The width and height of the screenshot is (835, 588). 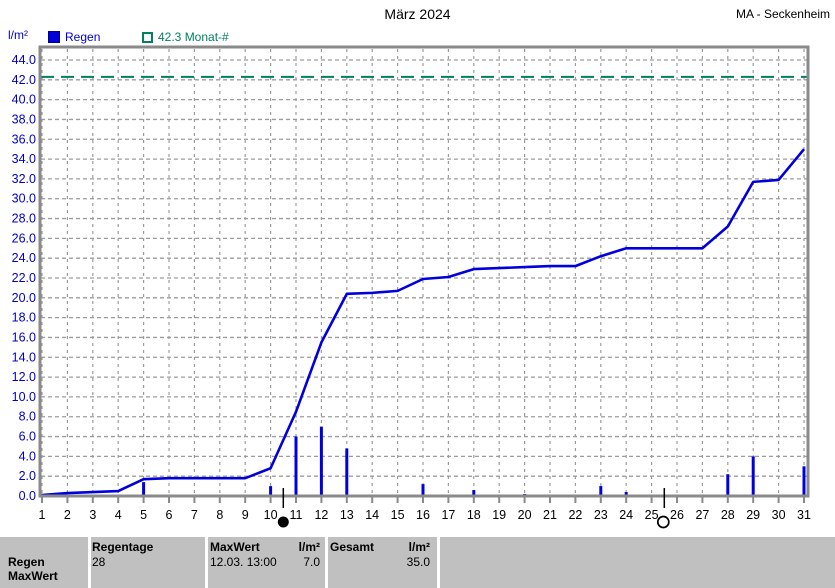 I want to click on x-tick-label: 6, so click(x=169, y=515).